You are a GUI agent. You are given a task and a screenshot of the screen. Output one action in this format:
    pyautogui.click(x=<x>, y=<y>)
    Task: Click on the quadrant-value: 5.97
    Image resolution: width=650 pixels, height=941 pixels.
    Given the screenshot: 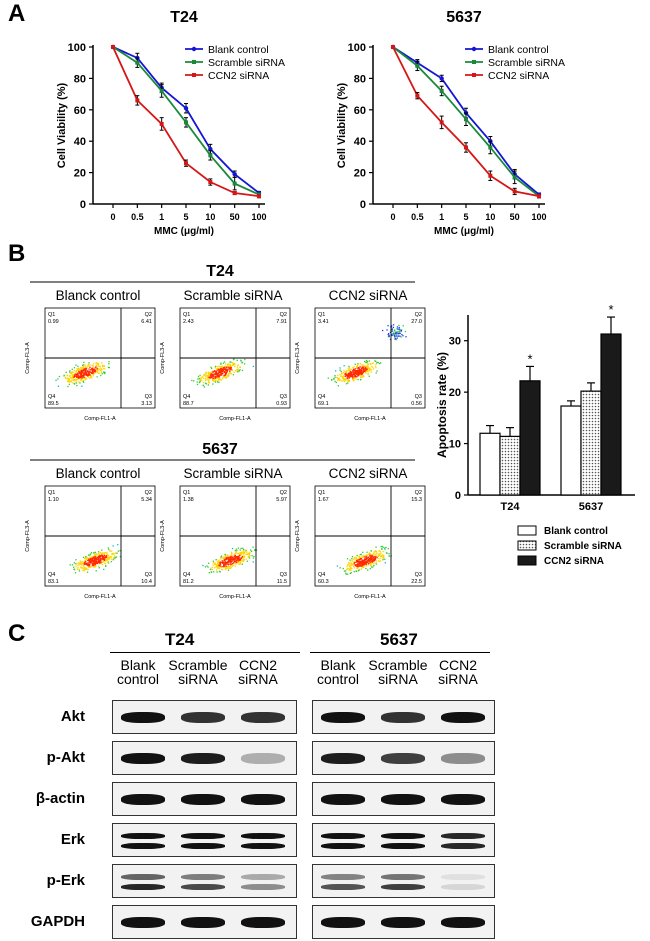 What is the action you would take?
    pyautogui.click(x=281, y=500)
    